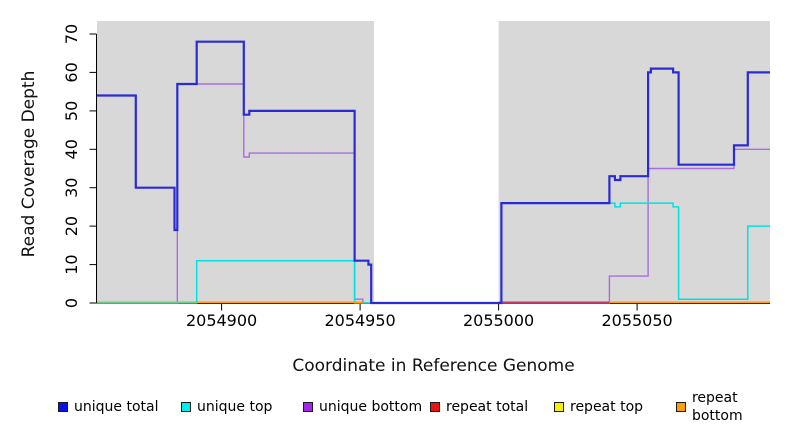 The image size is (792, 432). Describe the element at coordinates (71, 34) in the screenshot. I see `svg-text: 70` at that location.